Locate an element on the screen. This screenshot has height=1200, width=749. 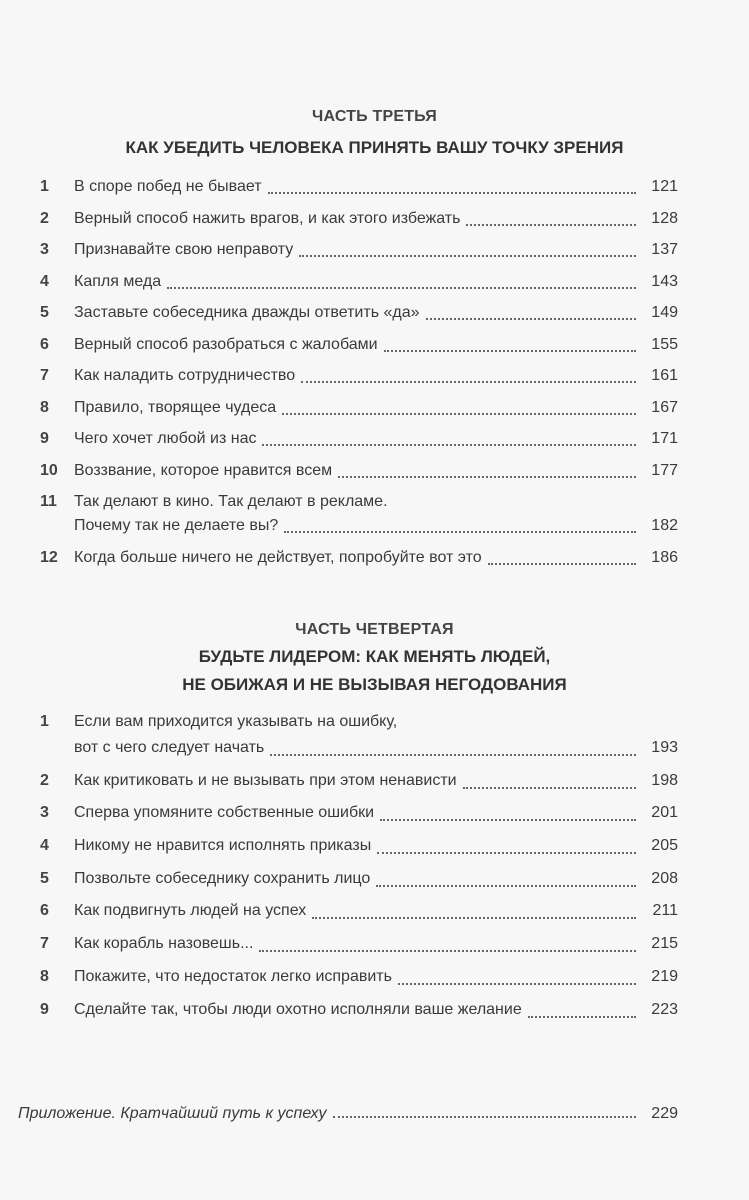
entry-number: 11 is located at coordinates (48, 501).